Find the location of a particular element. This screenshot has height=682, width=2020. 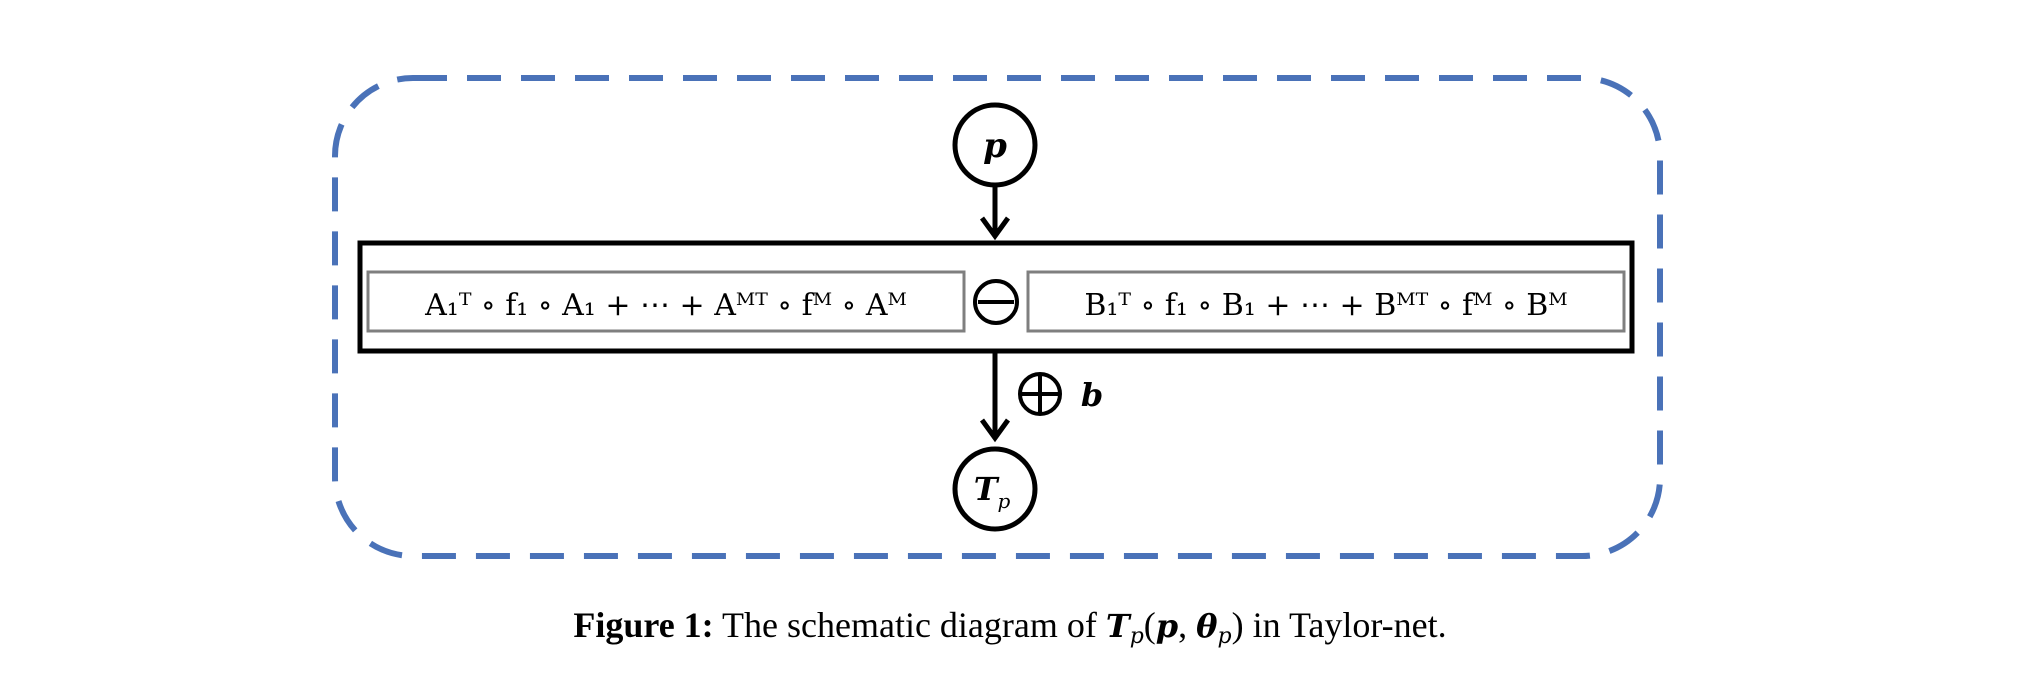

caption-text-before: The schematic diagram of is located at coordinates (909, 625).